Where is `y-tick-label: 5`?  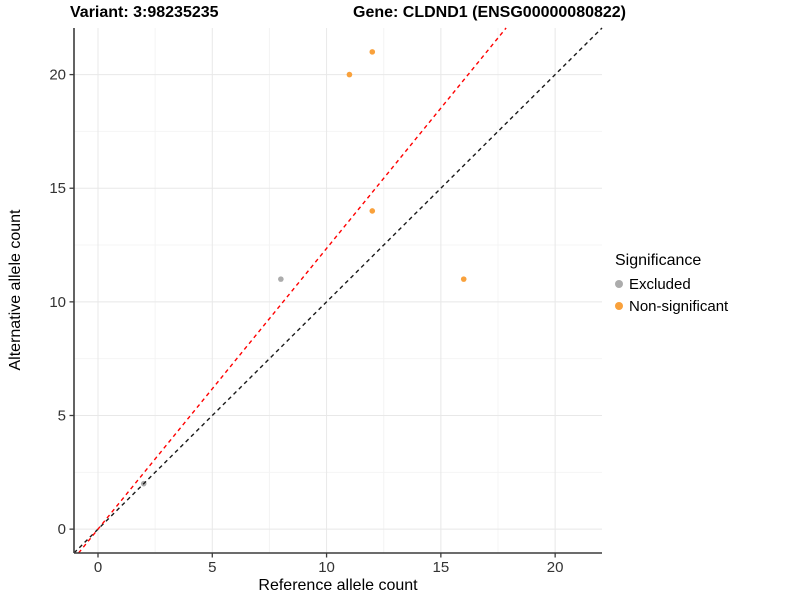
y-tick-label: 5 is located at coordinates (62, 416).